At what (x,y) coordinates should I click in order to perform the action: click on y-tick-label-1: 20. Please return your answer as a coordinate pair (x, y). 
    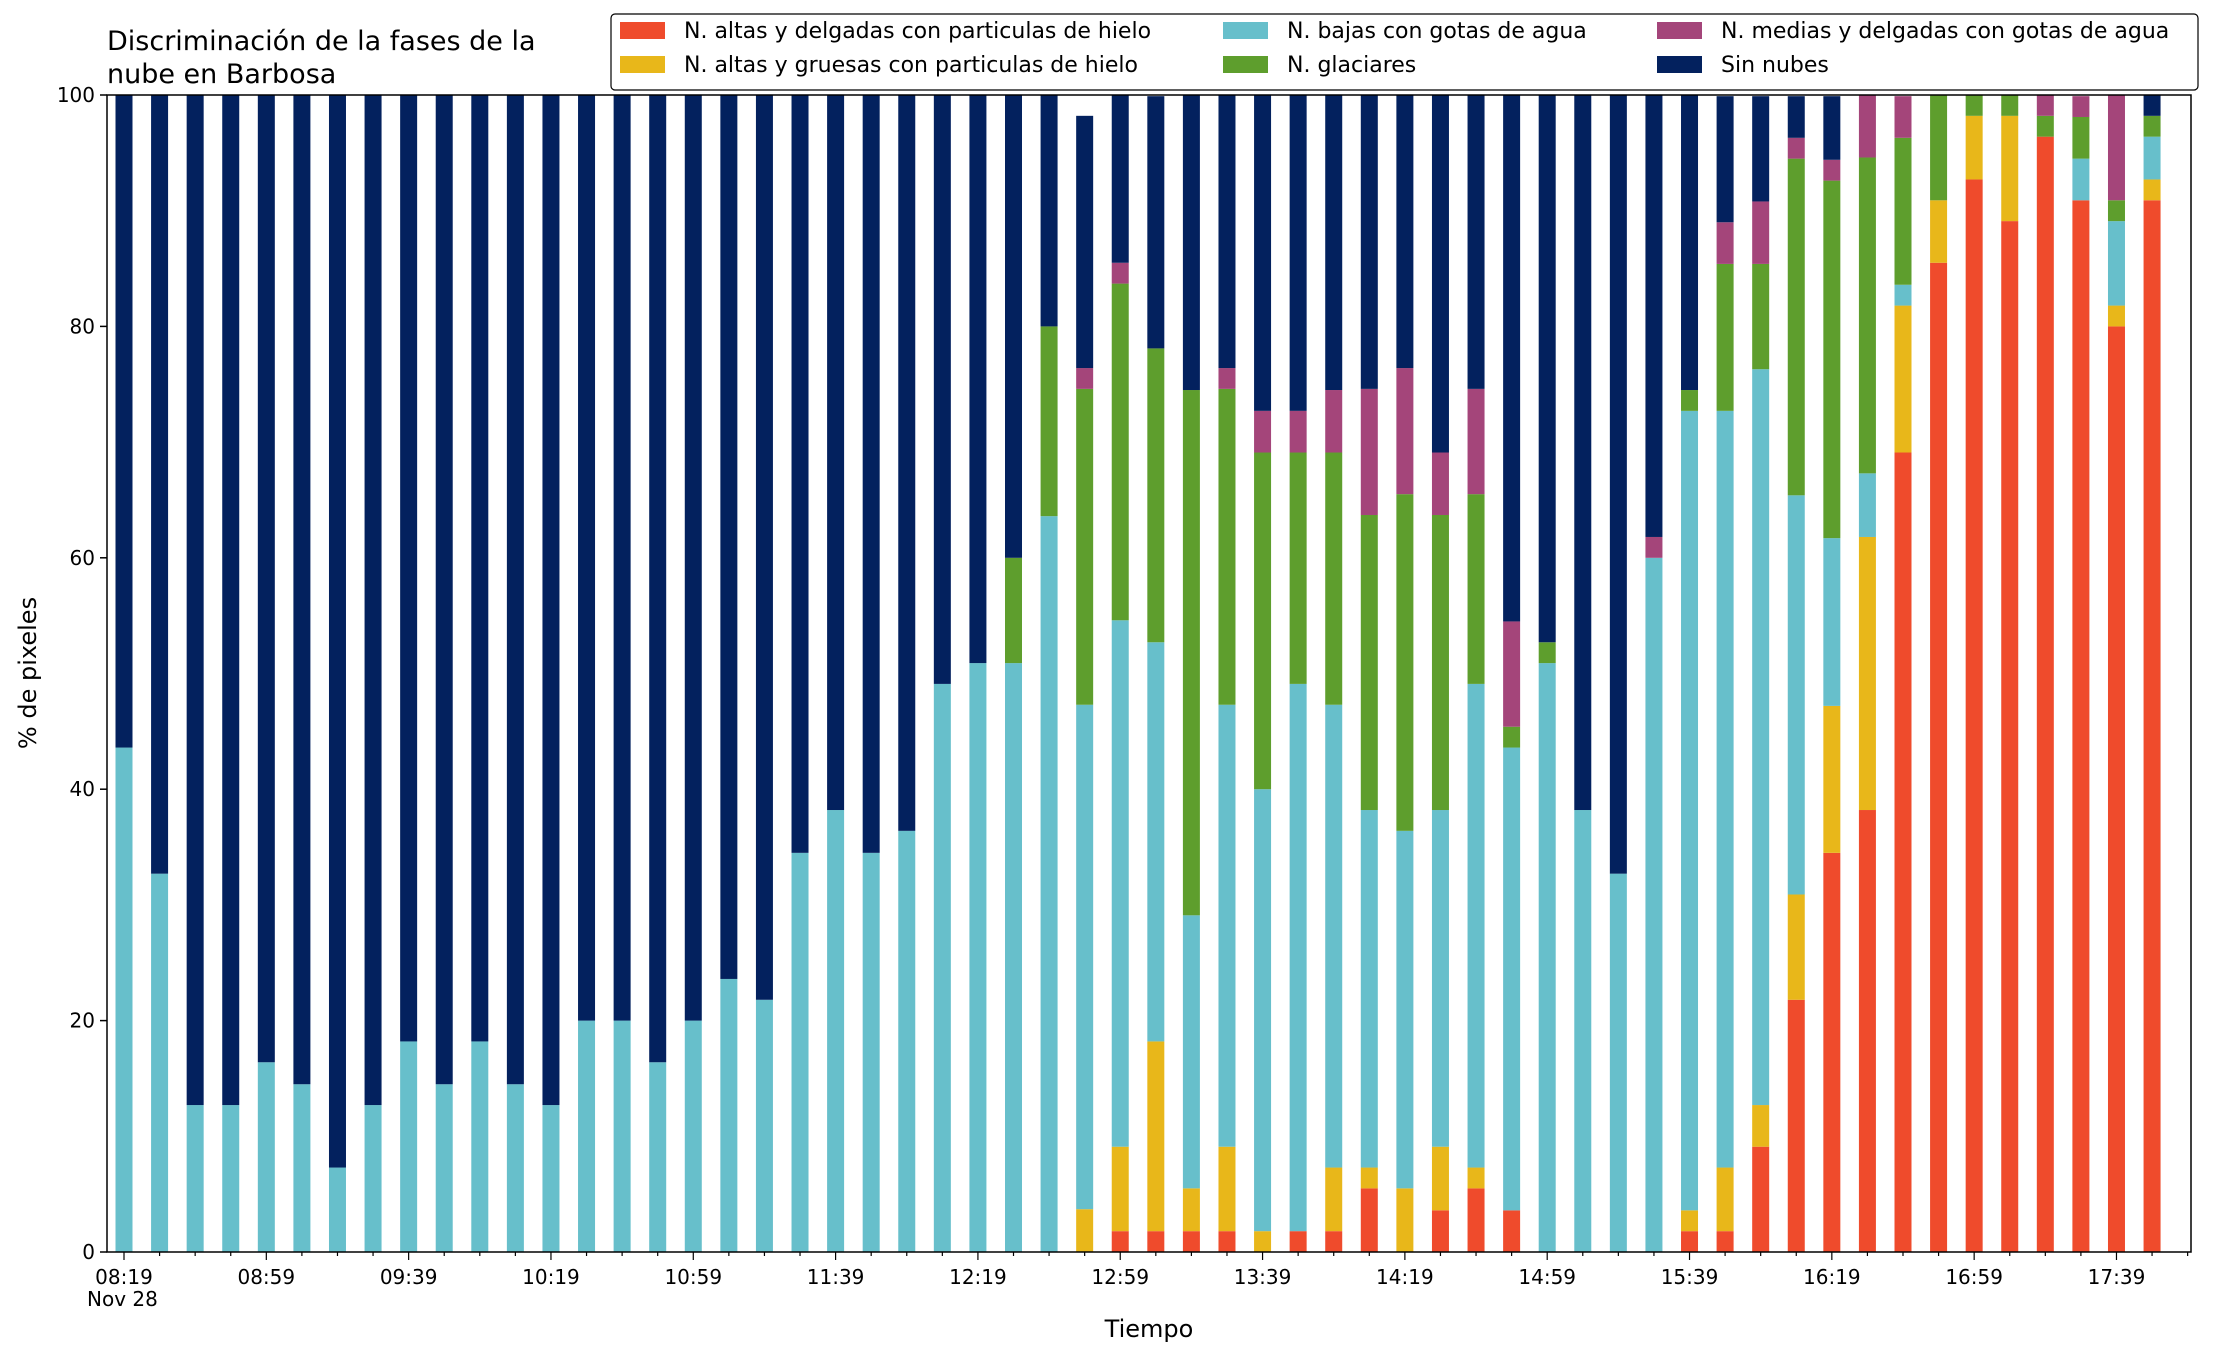
    Looking at the image, I should click on (82, 1021).